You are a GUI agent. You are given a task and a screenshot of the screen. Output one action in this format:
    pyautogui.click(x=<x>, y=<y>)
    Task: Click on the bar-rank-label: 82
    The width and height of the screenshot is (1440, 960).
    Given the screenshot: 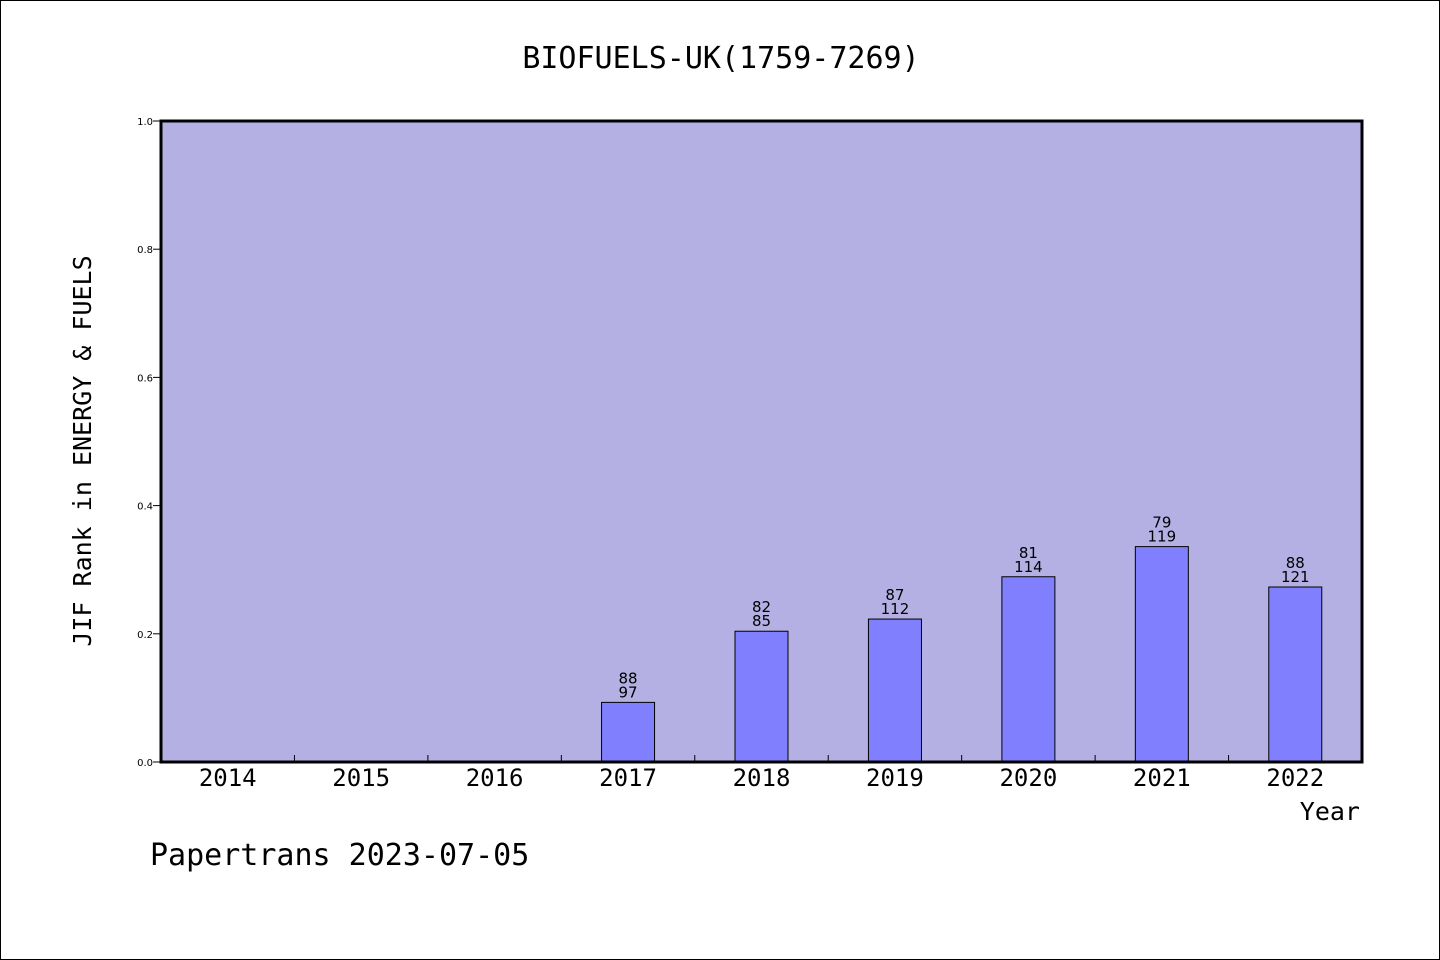 What is the action you would take?
    pyautogui.click(x=761, y=607)
    